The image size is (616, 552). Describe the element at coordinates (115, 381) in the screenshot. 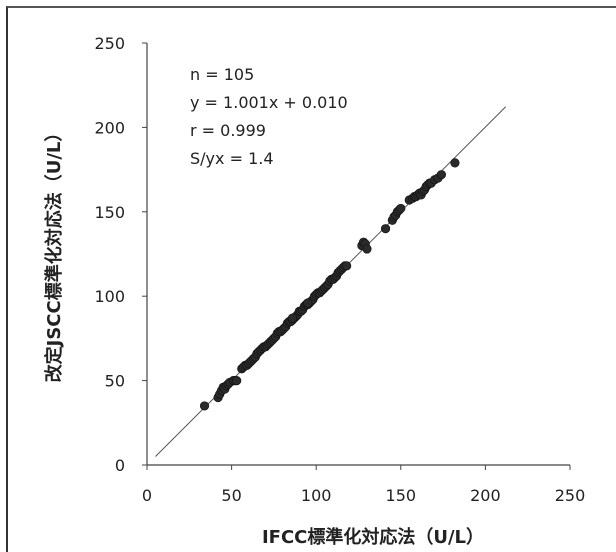

I see `y-tick-label: 50` at that location.